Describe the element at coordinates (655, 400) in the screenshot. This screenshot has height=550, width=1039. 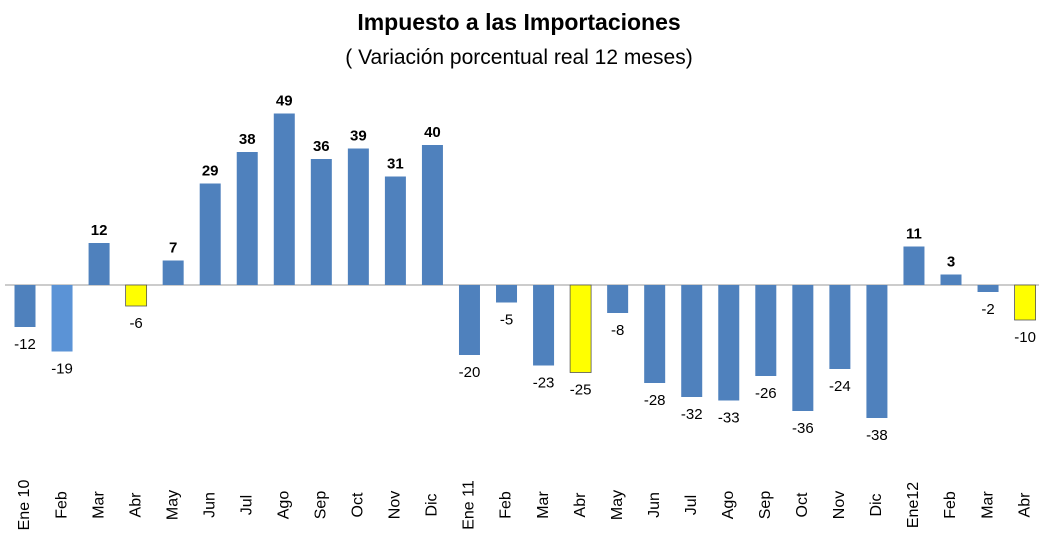
I see `data-label: -28` at that location.